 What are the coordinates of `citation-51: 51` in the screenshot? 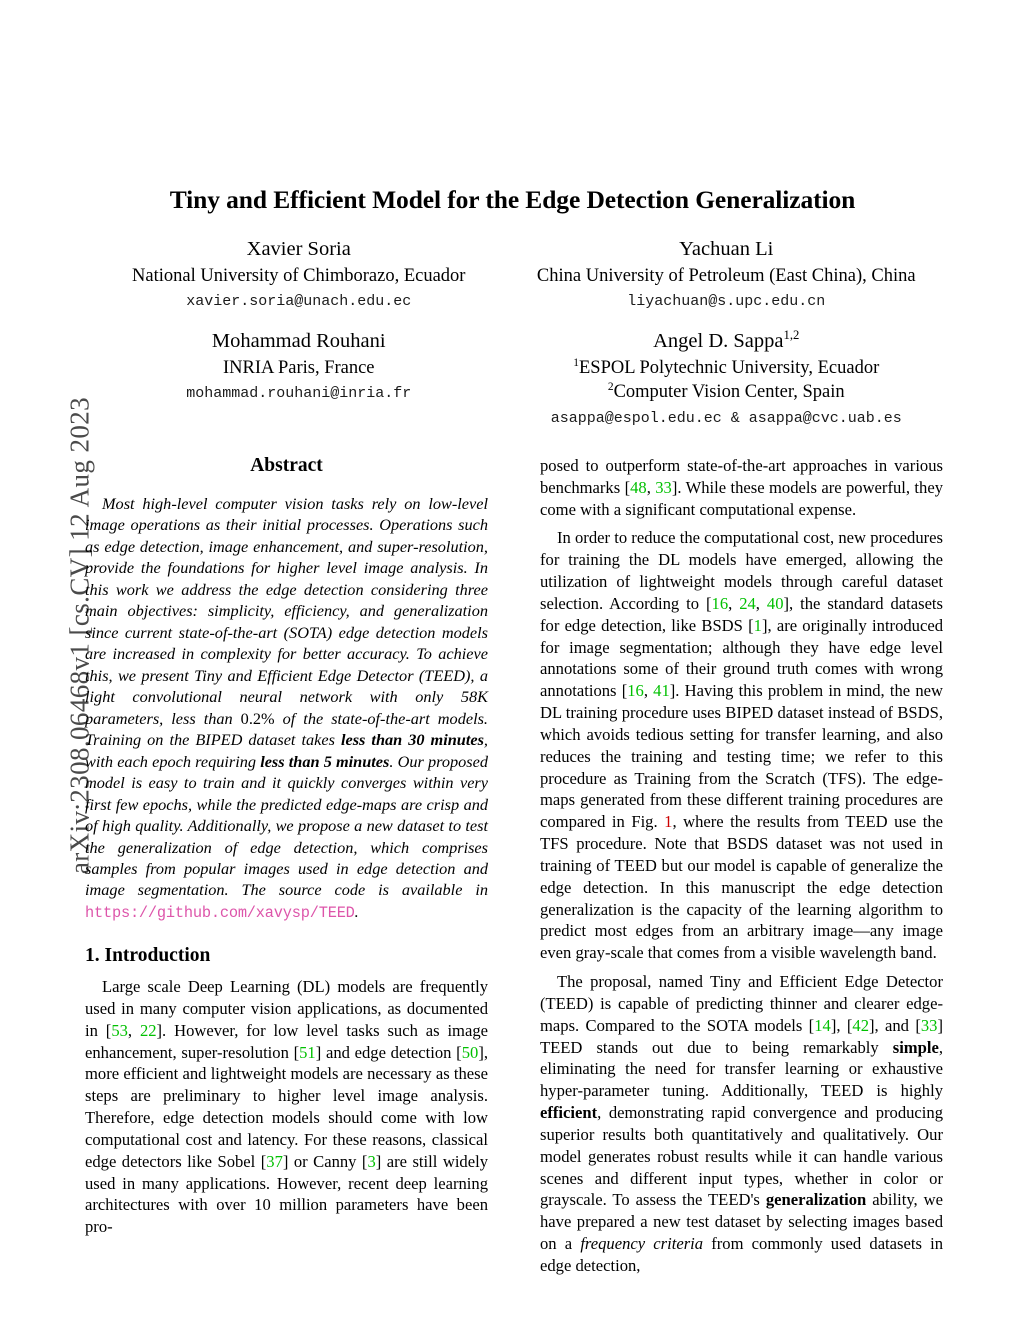 It's located at (307, 1052).